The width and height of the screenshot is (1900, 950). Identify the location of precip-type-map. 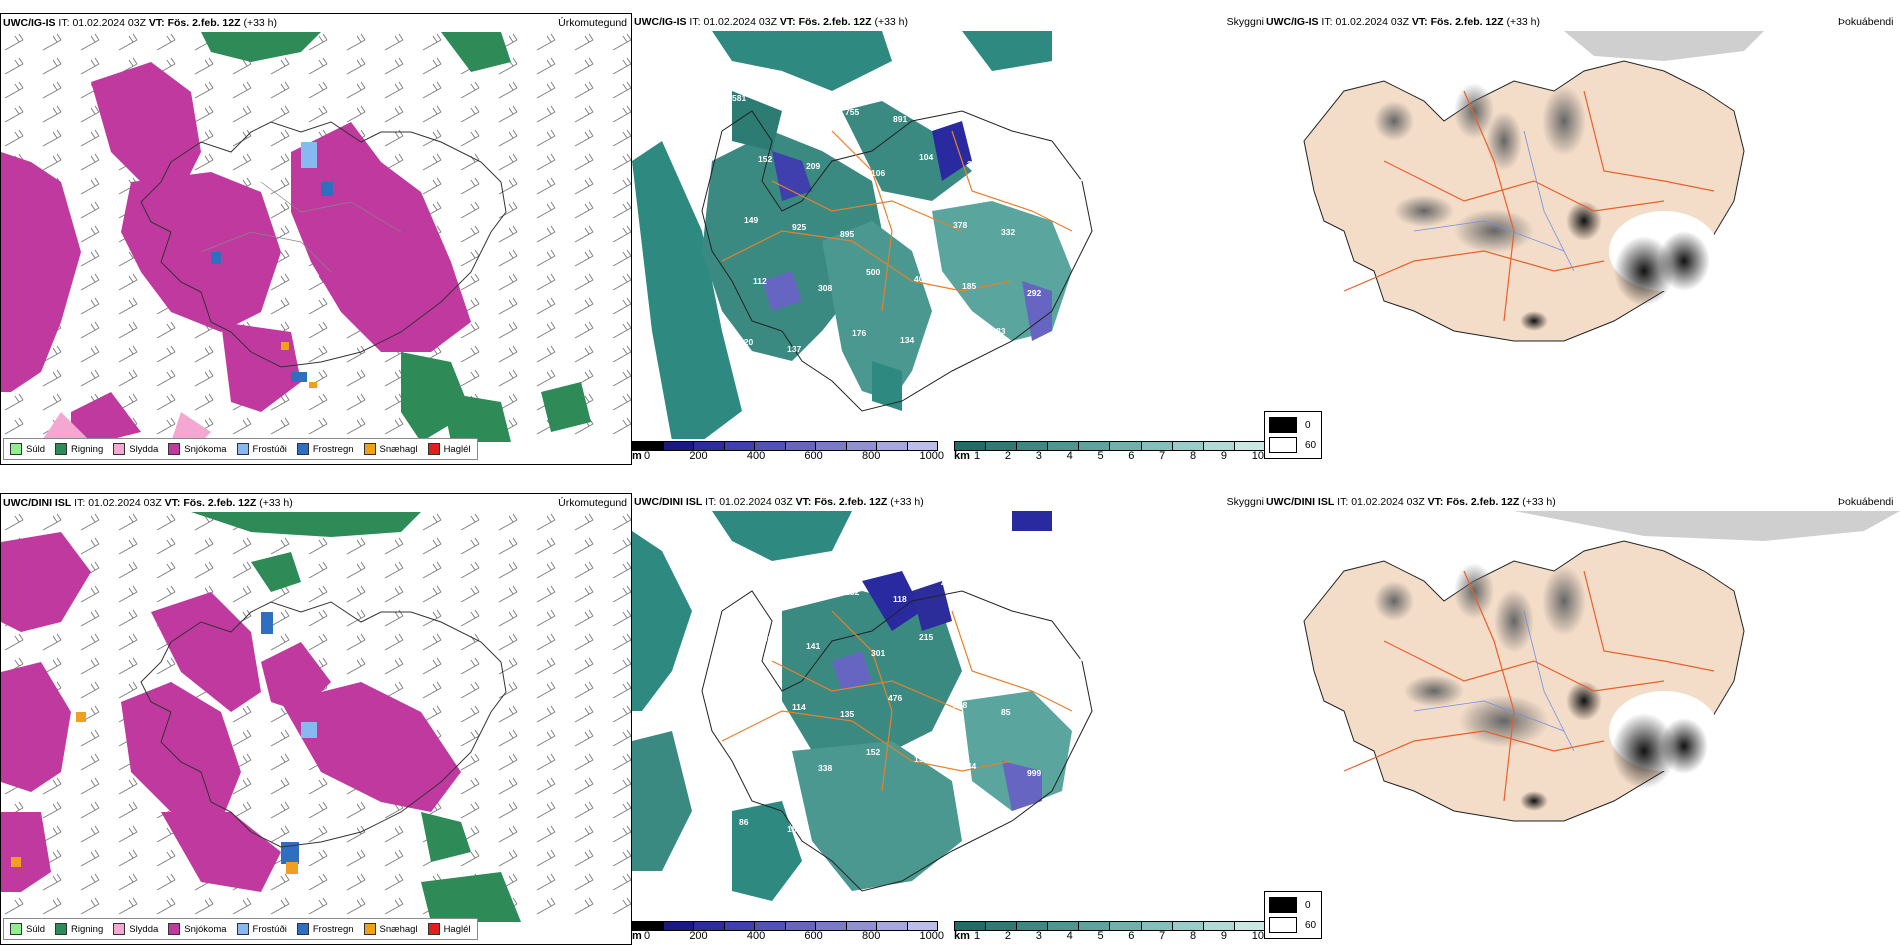
(316, 237).